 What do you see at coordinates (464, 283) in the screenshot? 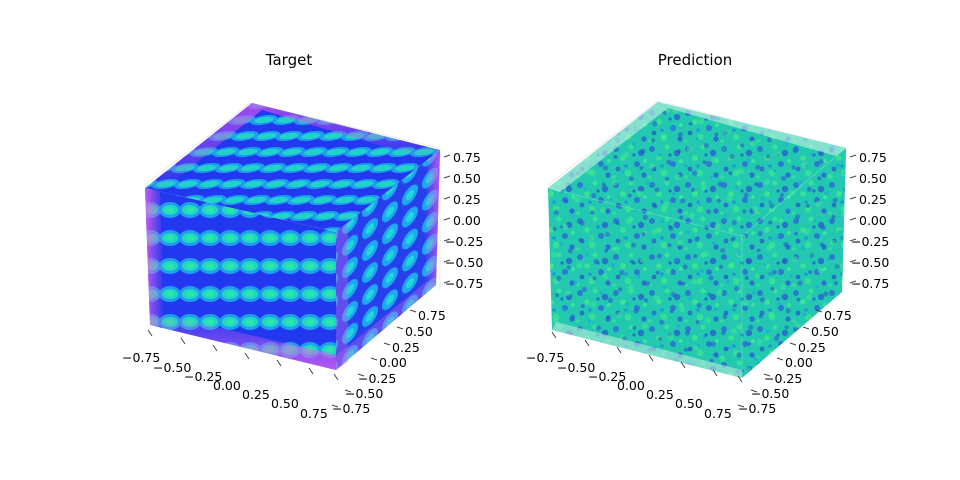
I see `target-z-tick: −0.75` at bounding box center [464, 283].